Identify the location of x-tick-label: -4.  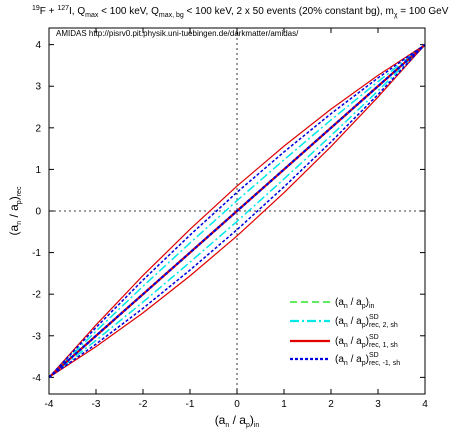
(49, 404).